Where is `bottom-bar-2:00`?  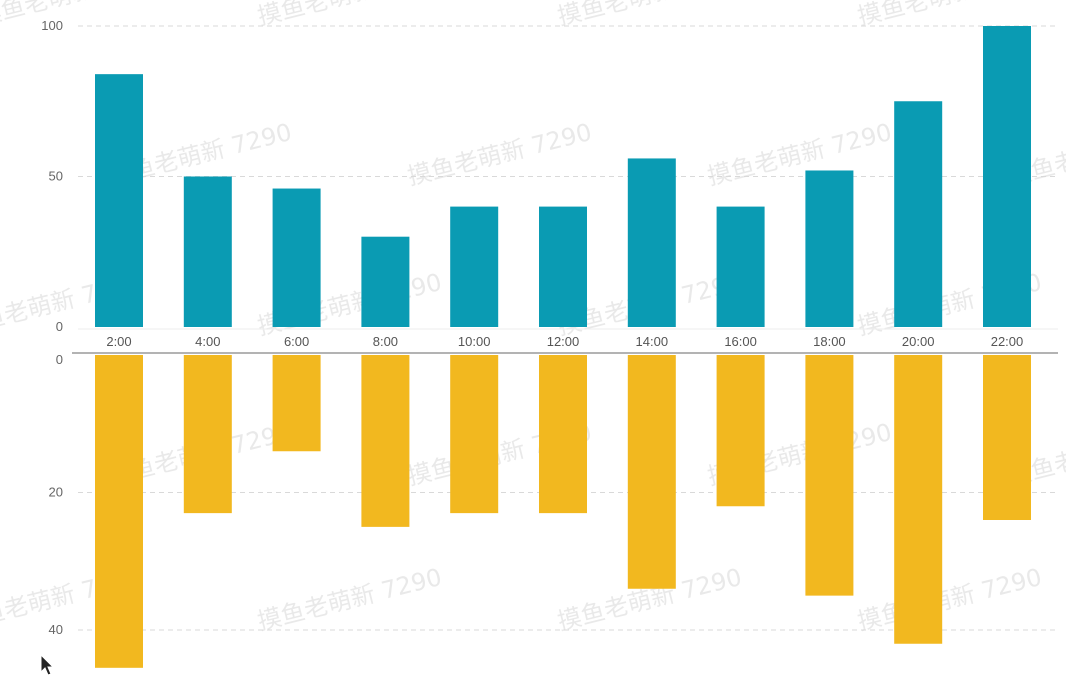
bottom-bar-2:00 is located at coordinates (119, 511).